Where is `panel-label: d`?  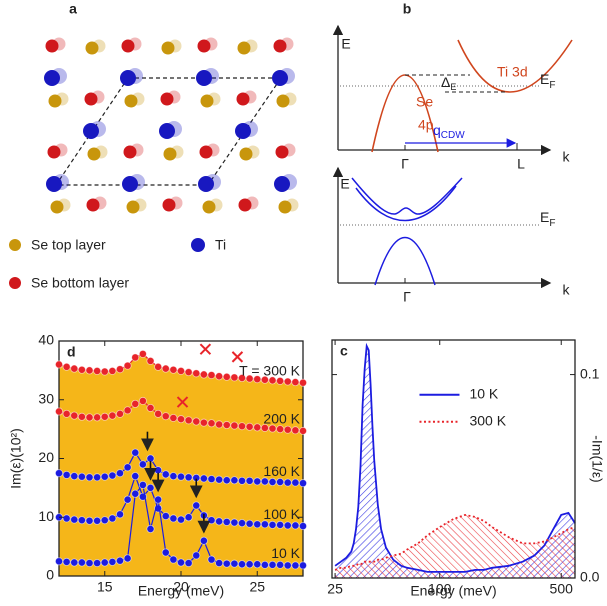
panel-label: d is located at coordinates (71, 352).